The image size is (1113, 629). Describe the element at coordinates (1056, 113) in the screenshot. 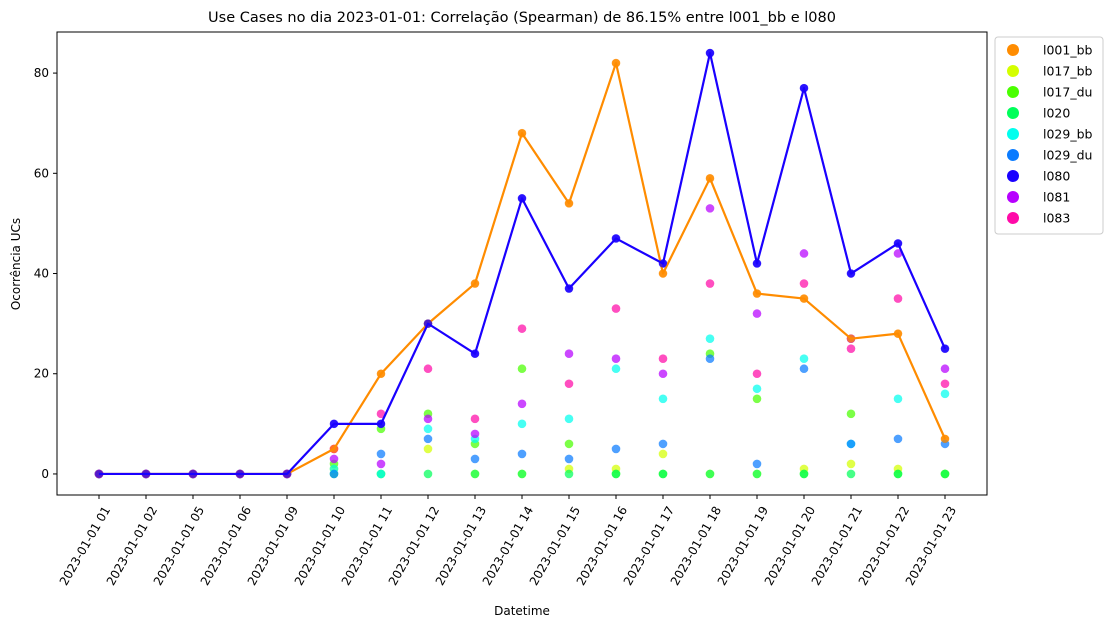

I see `legend-label-l020: l020` at that location.